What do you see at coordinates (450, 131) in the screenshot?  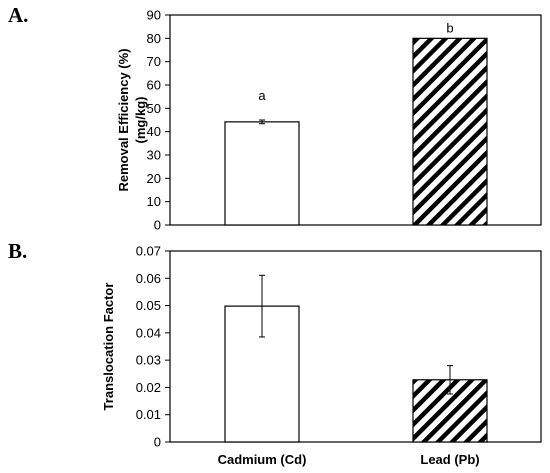 I see `bar-lead` at bounding box center [450, 131].